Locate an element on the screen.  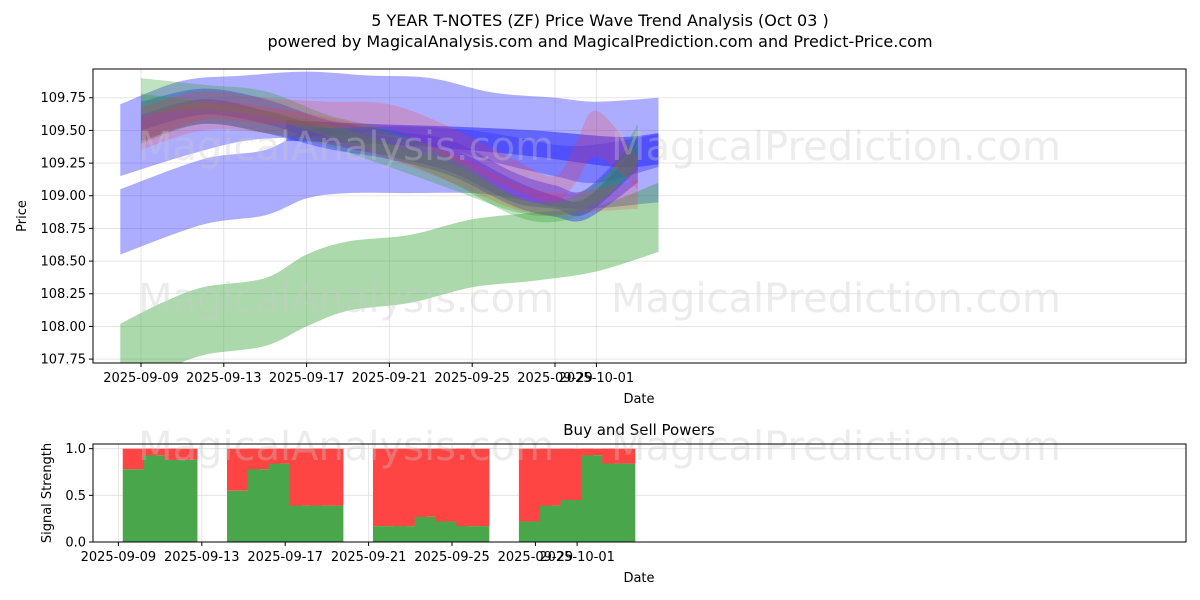
price-y-tick-label: 108.50 is located at coordinates (64, 262).